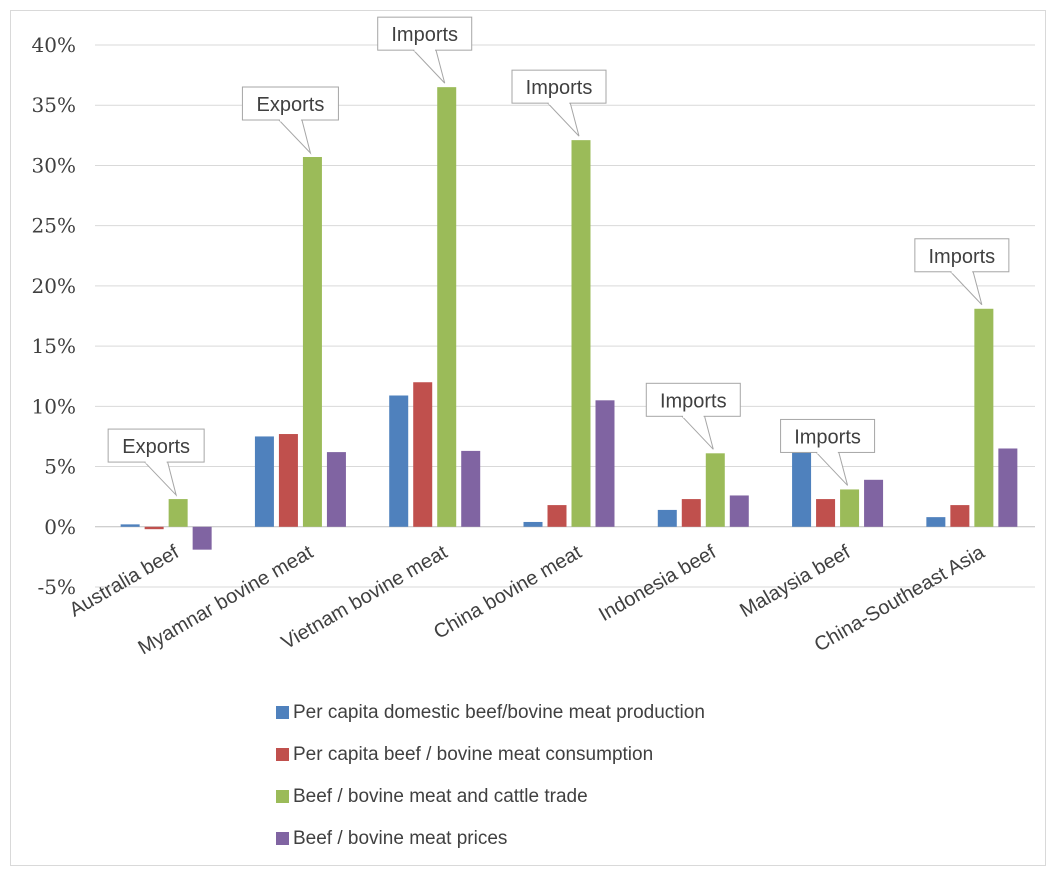  I want to click on y-tick-label: 40%, so click(54, 45).